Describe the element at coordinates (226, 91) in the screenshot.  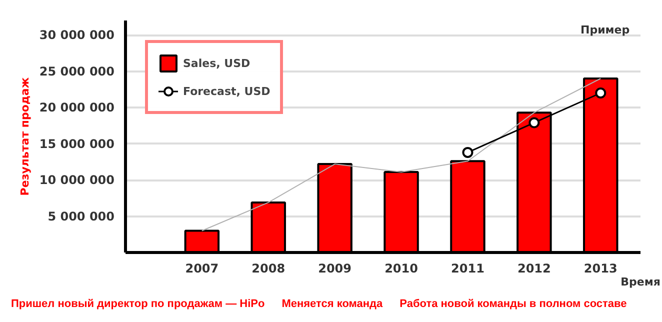
I see `legend-label: Forecast, USD` at that location.